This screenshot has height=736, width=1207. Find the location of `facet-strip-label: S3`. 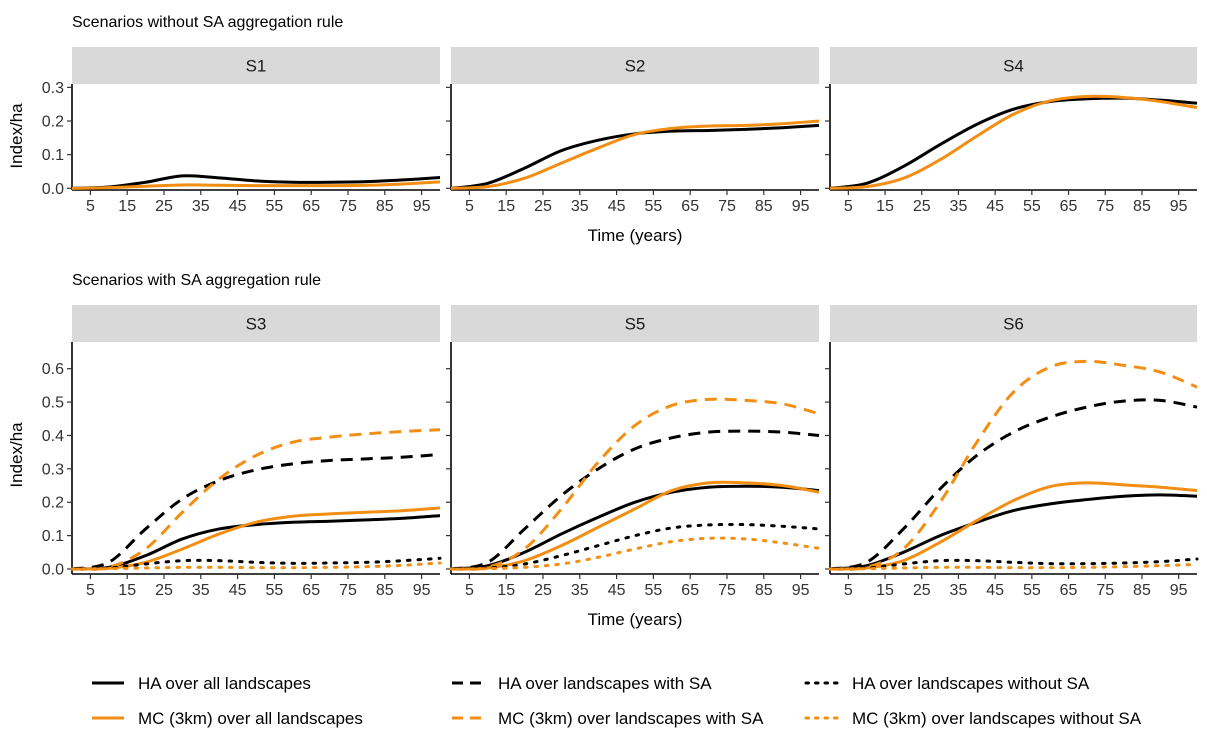

facet-strip-label: S3 is located at coordinates (256, 324).